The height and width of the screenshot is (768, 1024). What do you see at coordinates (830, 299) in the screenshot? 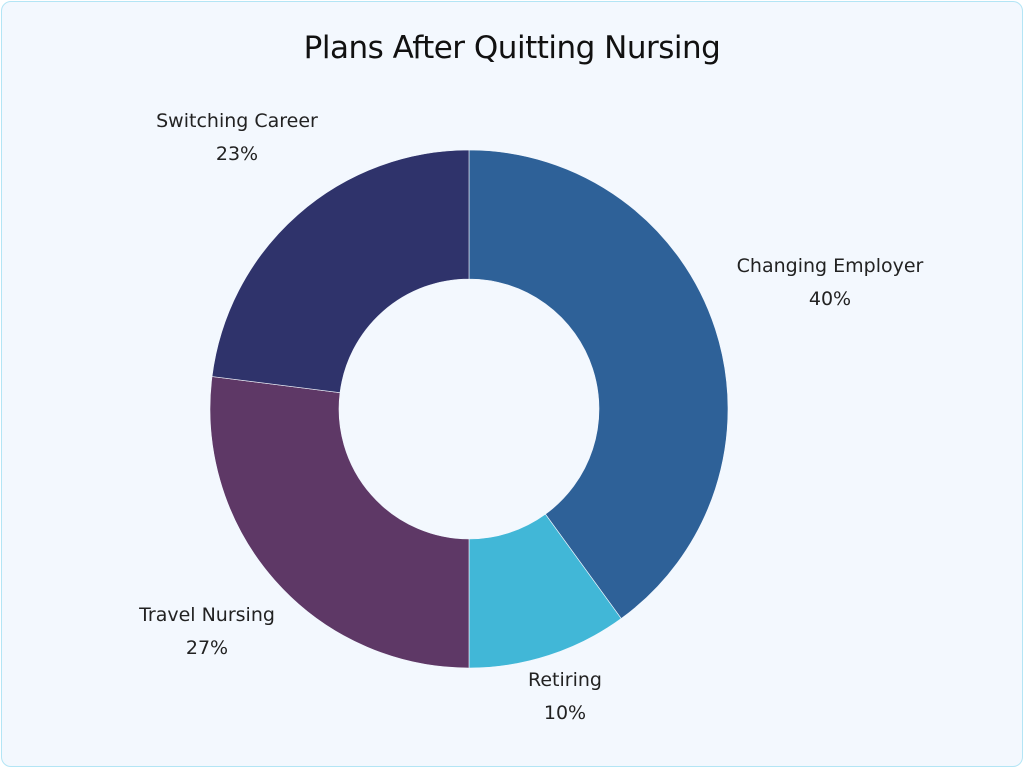
I see `slice-value-label: 40%` at bounding box center [830, 299].